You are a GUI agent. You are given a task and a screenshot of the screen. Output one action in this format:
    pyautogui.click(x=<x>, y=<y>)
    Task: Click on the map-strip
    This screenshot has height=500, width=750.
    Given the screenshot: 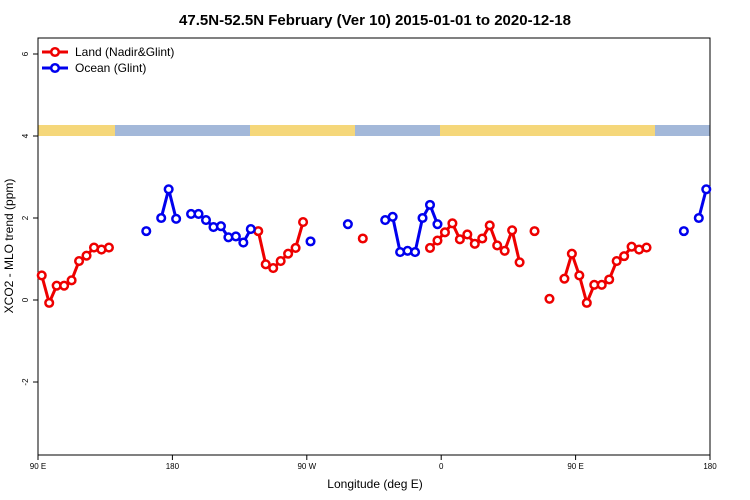 What is the action you would take?
    pyautogui.click(x=374, y=130)
    